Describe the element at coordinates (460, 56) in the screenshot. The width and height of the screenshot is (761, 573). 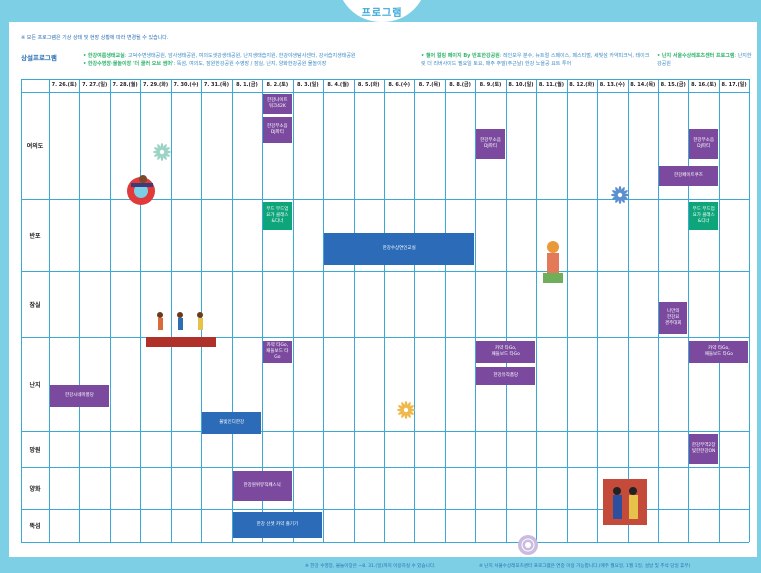
I see `legend-item-name: • 챌어 컬링 페이지 By 반포한강공원` at that location.